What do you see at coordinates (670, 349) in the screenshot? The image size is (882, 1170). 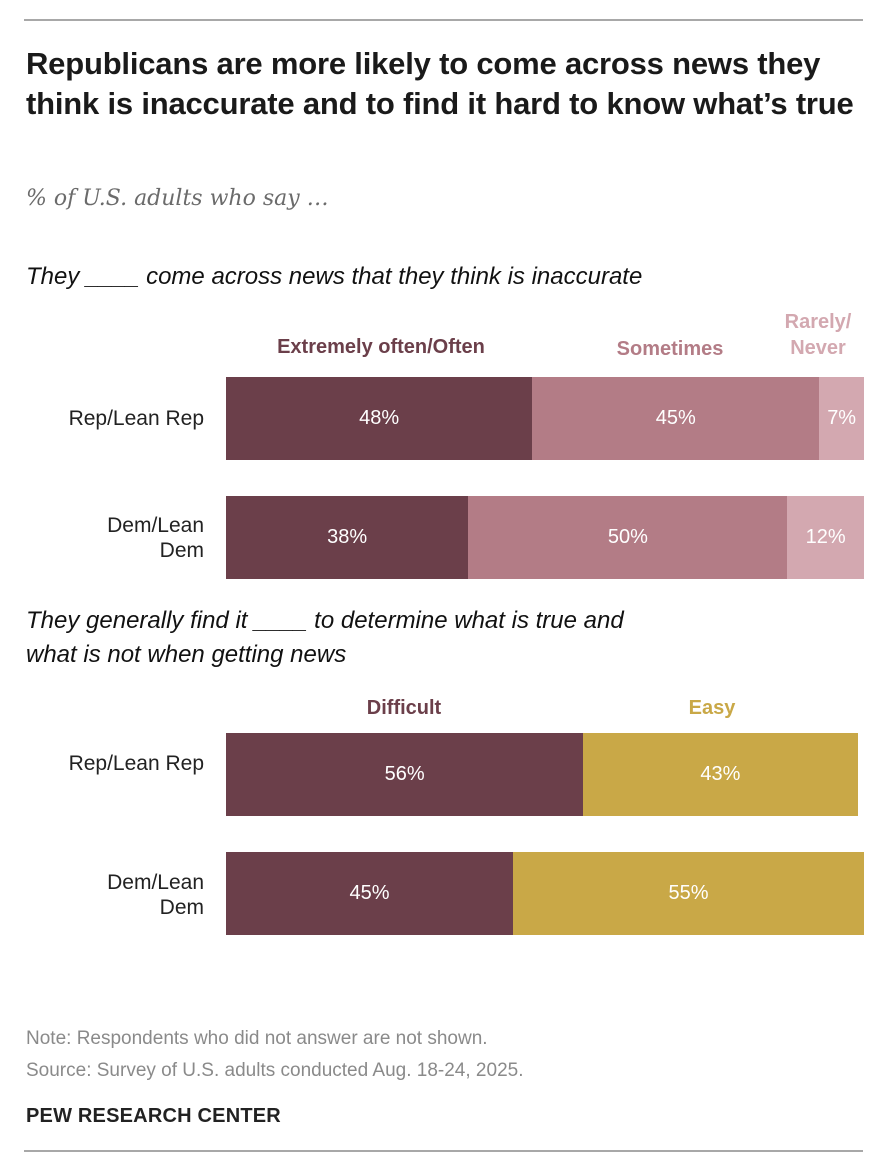 I see `legend-sometimes: Sometimes` at bounding box center [670, 349].